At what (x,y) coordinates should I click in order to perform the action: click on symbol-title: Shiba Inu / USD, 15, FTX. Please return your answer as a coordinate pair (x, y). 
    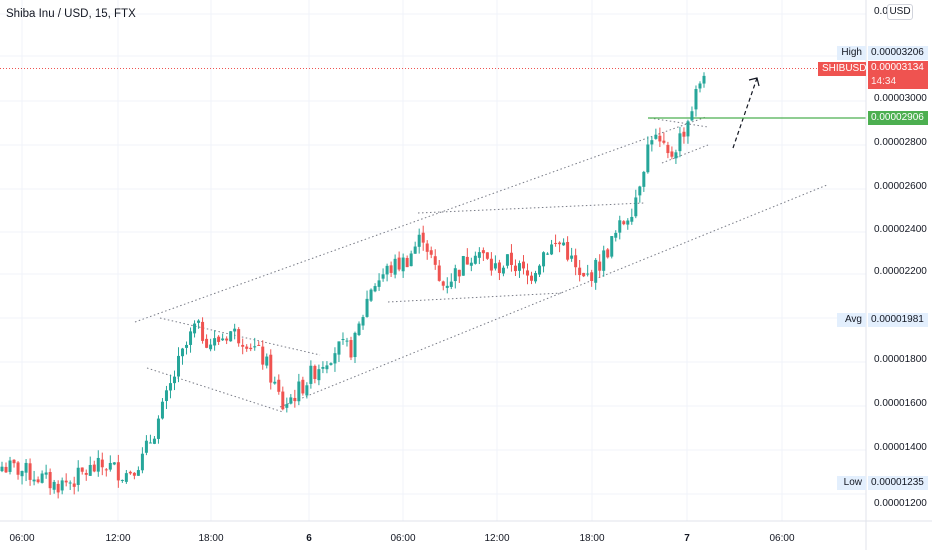
    Looking at the image, I should click on (71, 14).